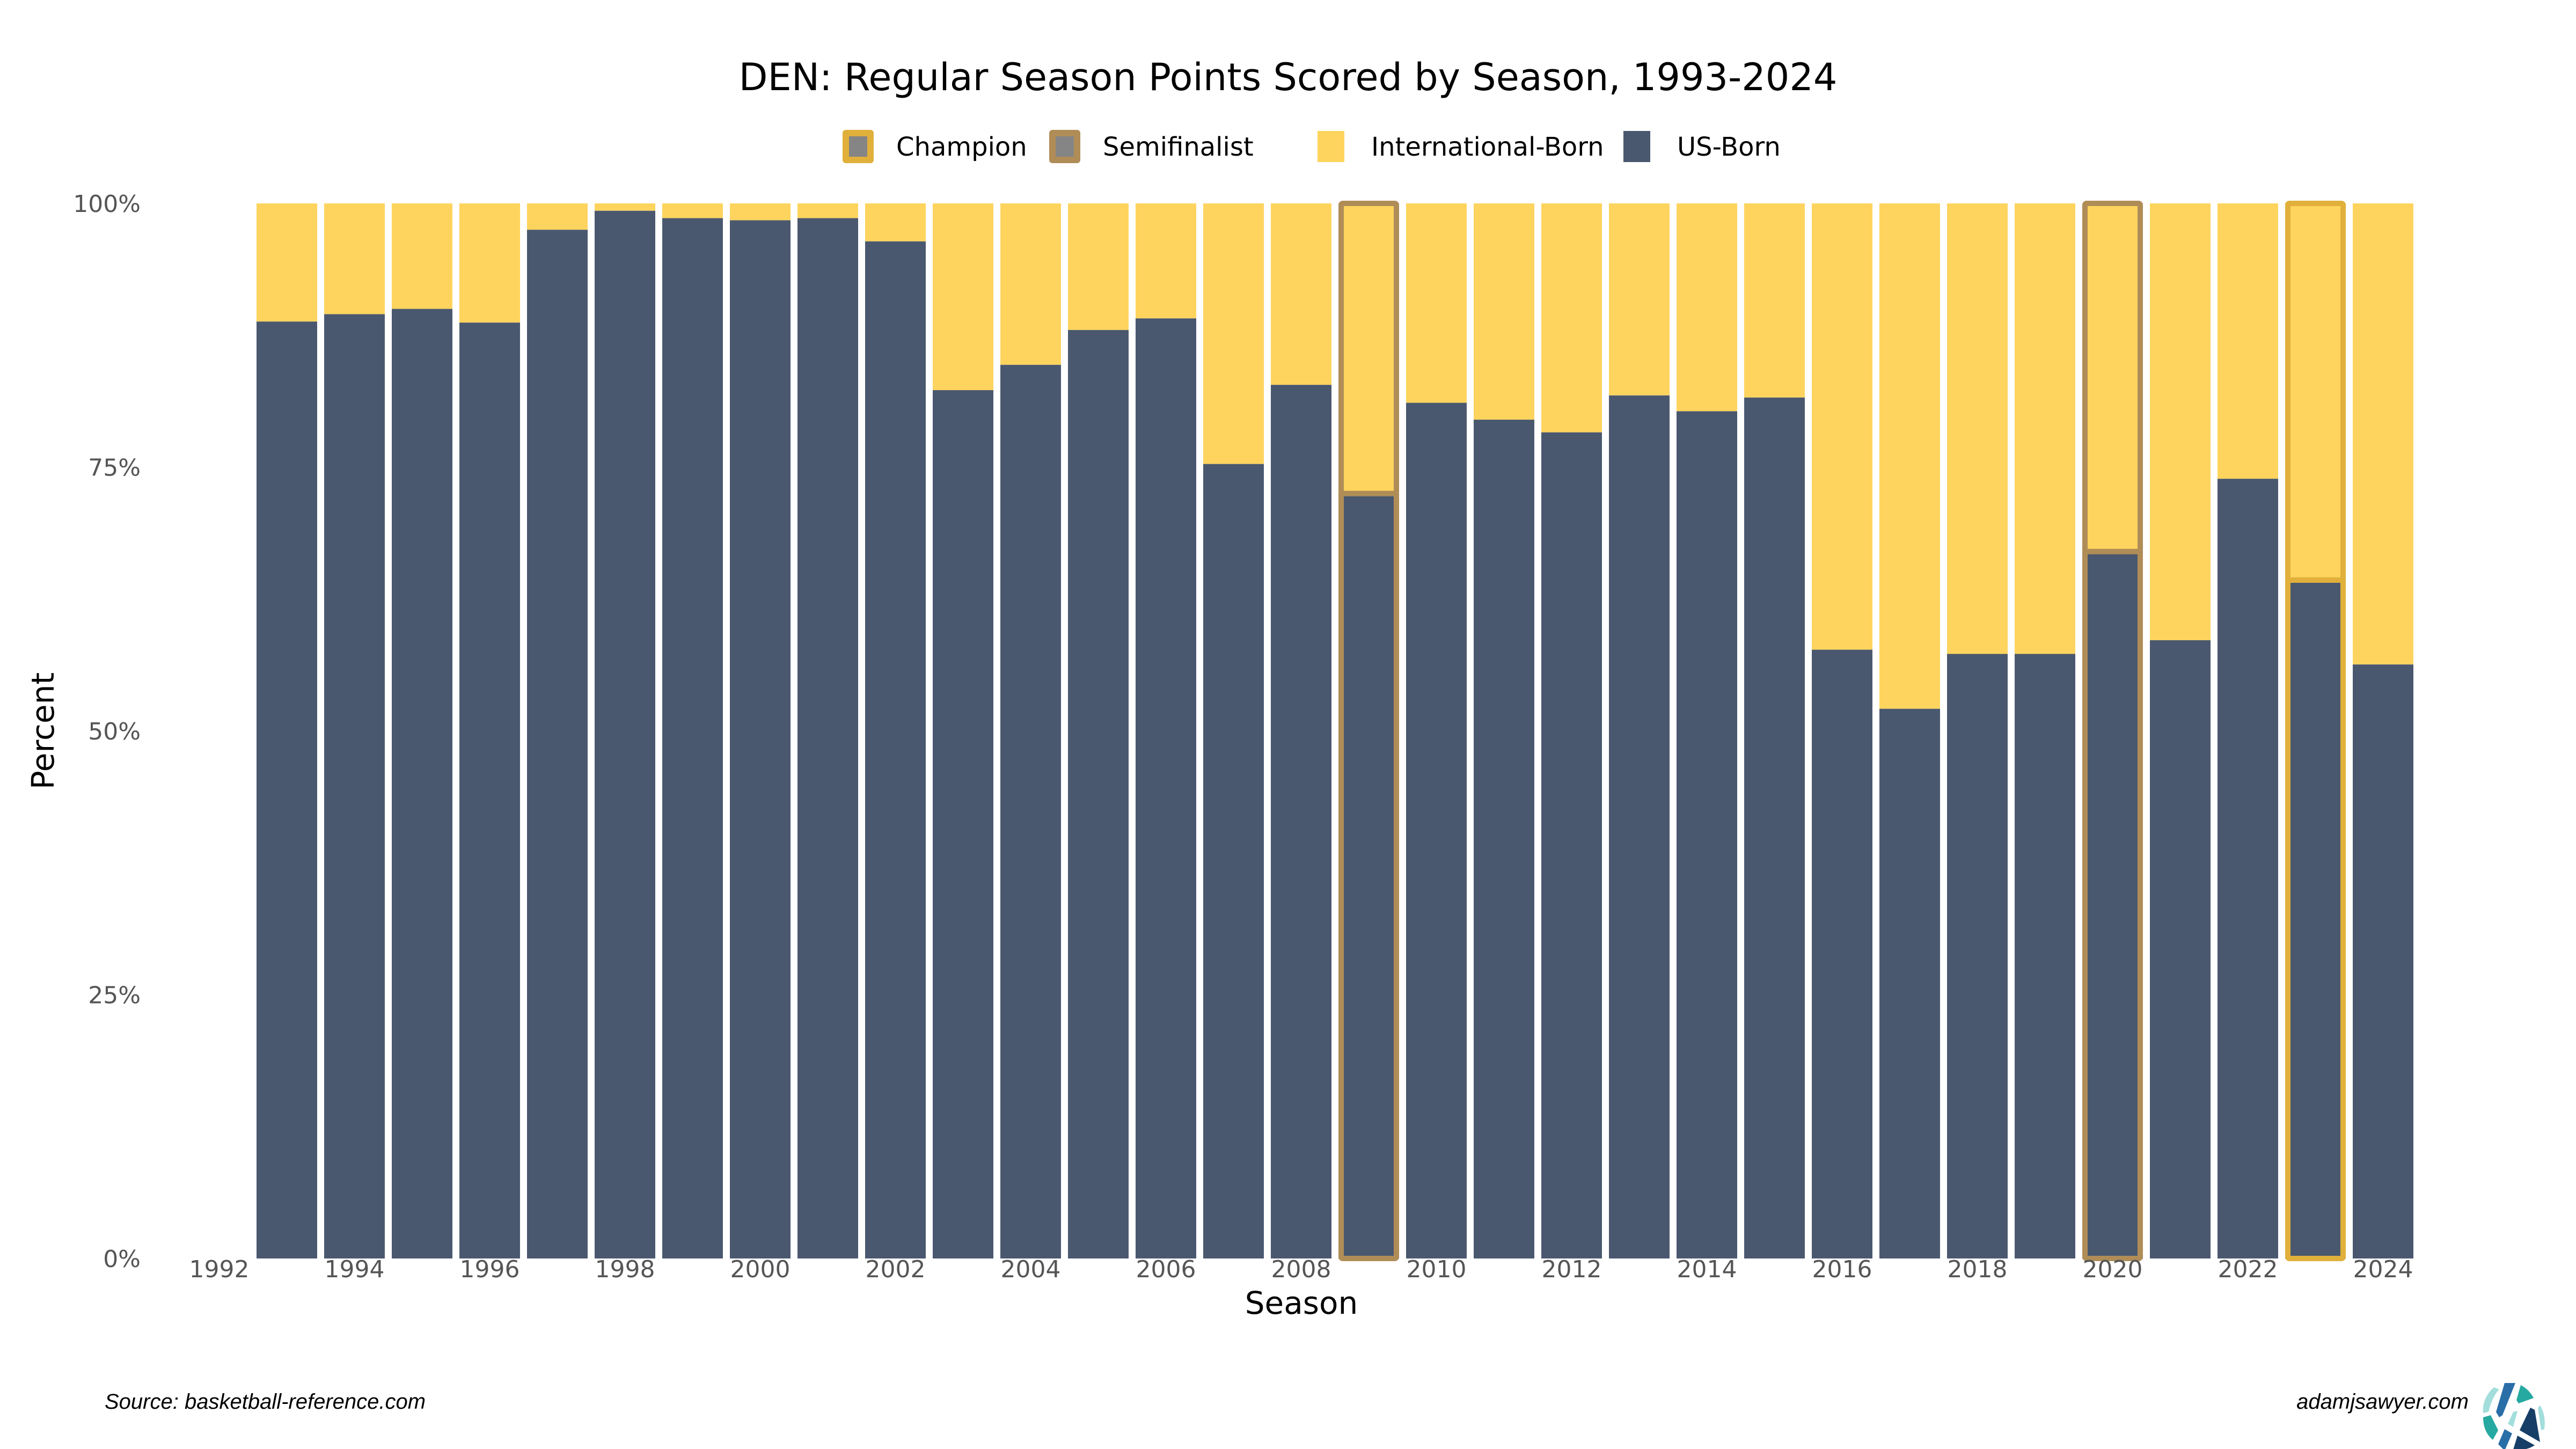 This screenshot has width=2576, height=1449. What do you see at coordinates (1178, 147) in the screenshot?
I see `legend-label: Semifinalist` at bounding box center [1178, 147].